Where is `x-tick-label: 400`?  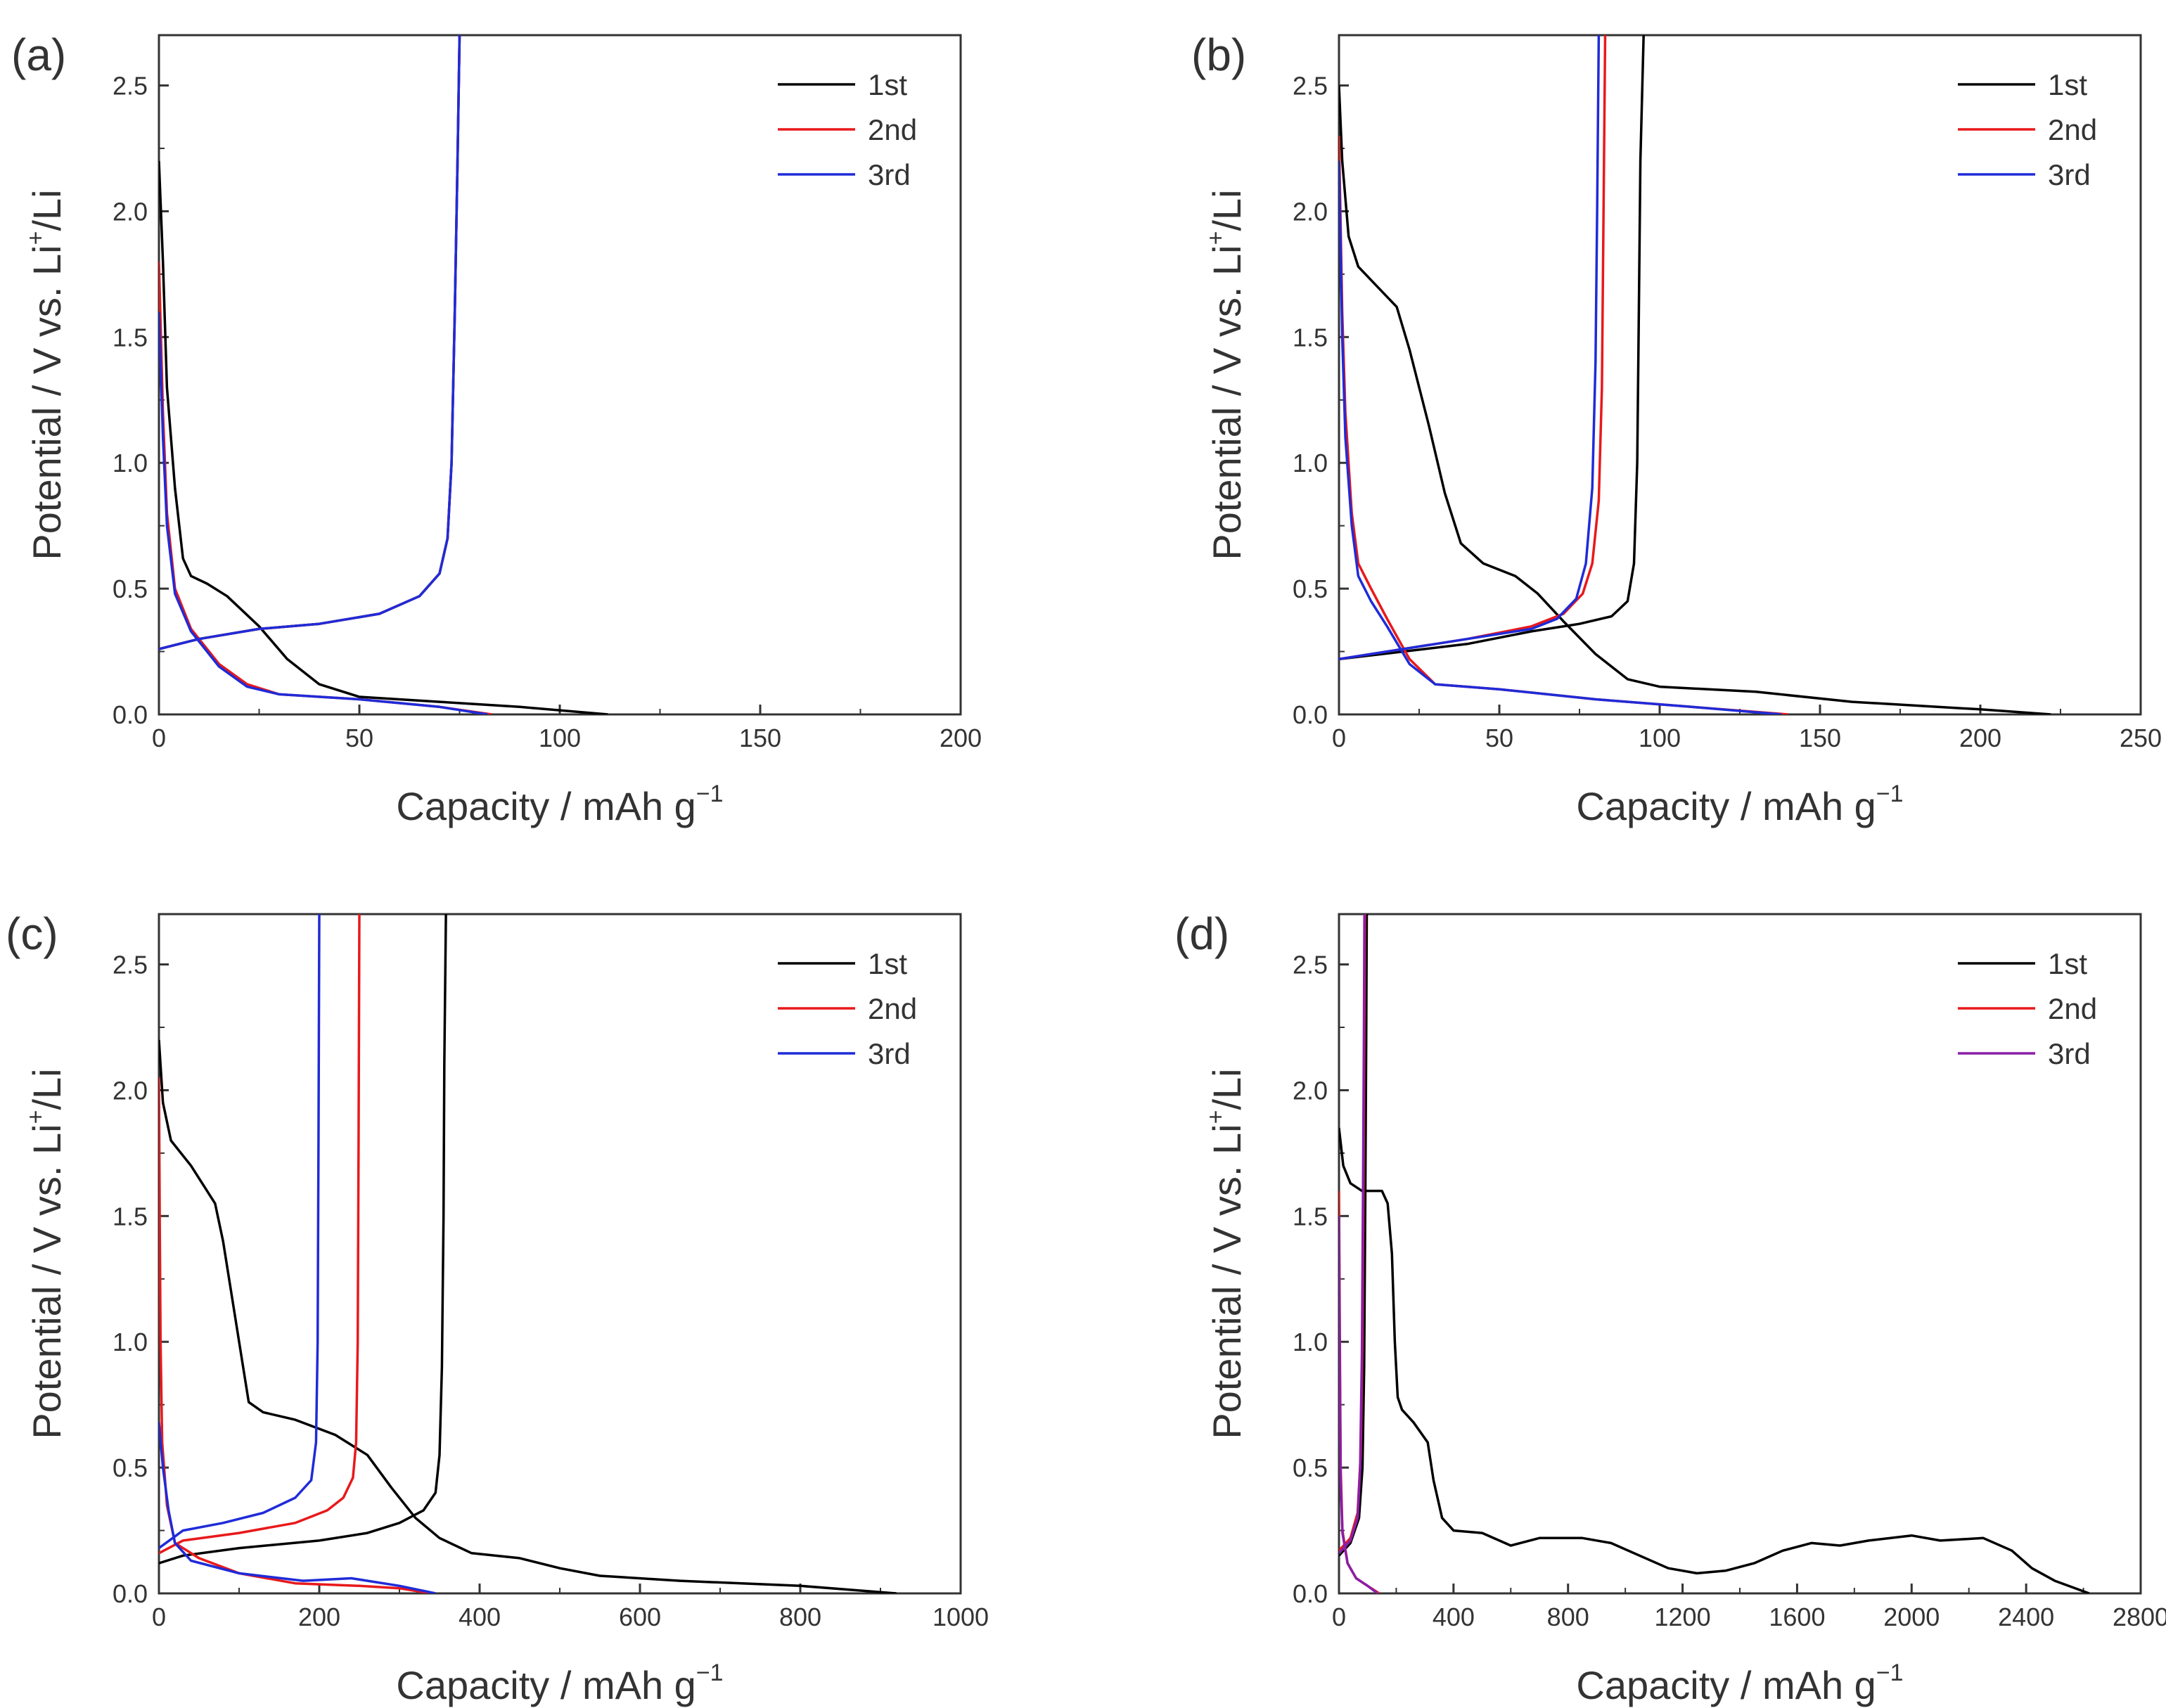 x-tick-label: 400 is located at coordinates (480, 1617).